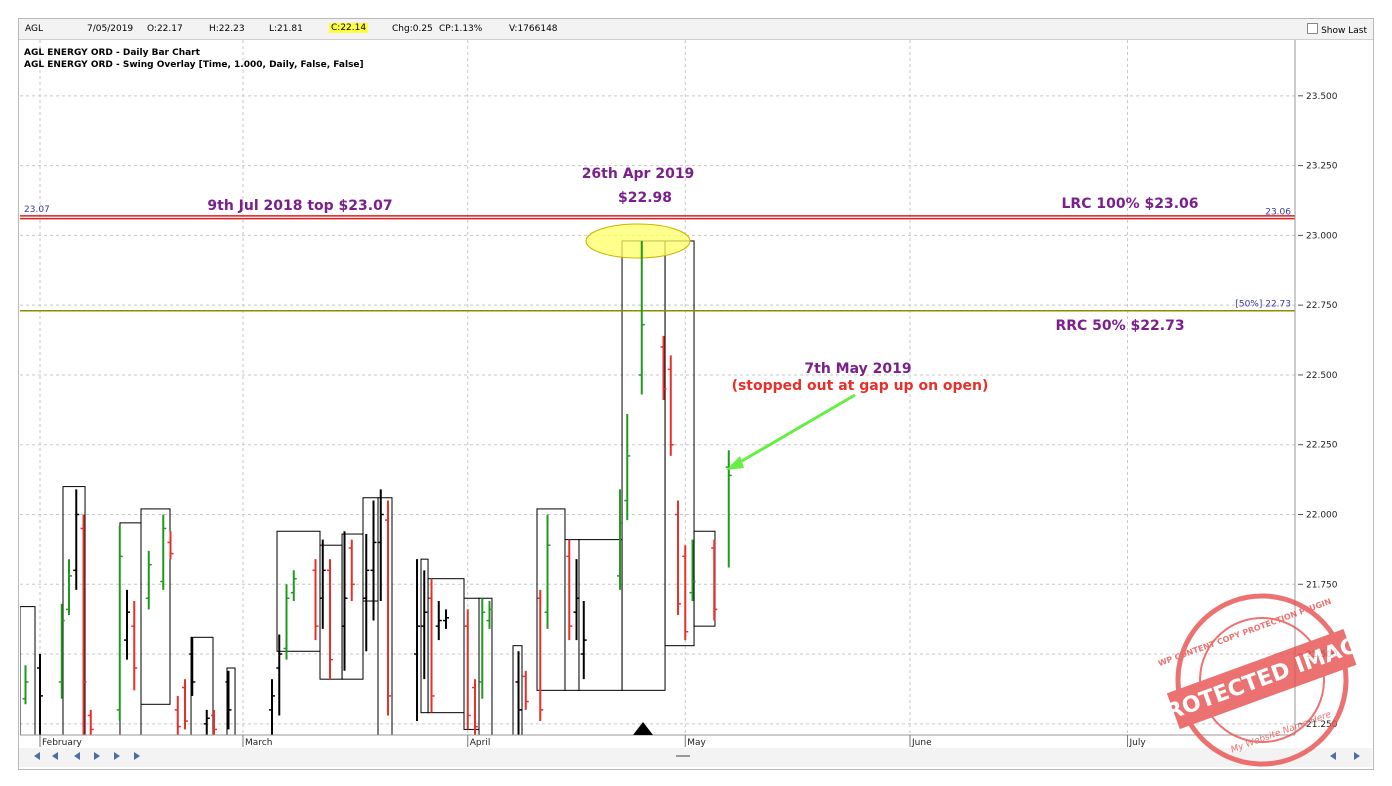 This screenshot has width=1392, height=786. What do you see at coordinates (1313, 28) in the screenshot?
I see `checkbox` at bounding box center [1313, 28].